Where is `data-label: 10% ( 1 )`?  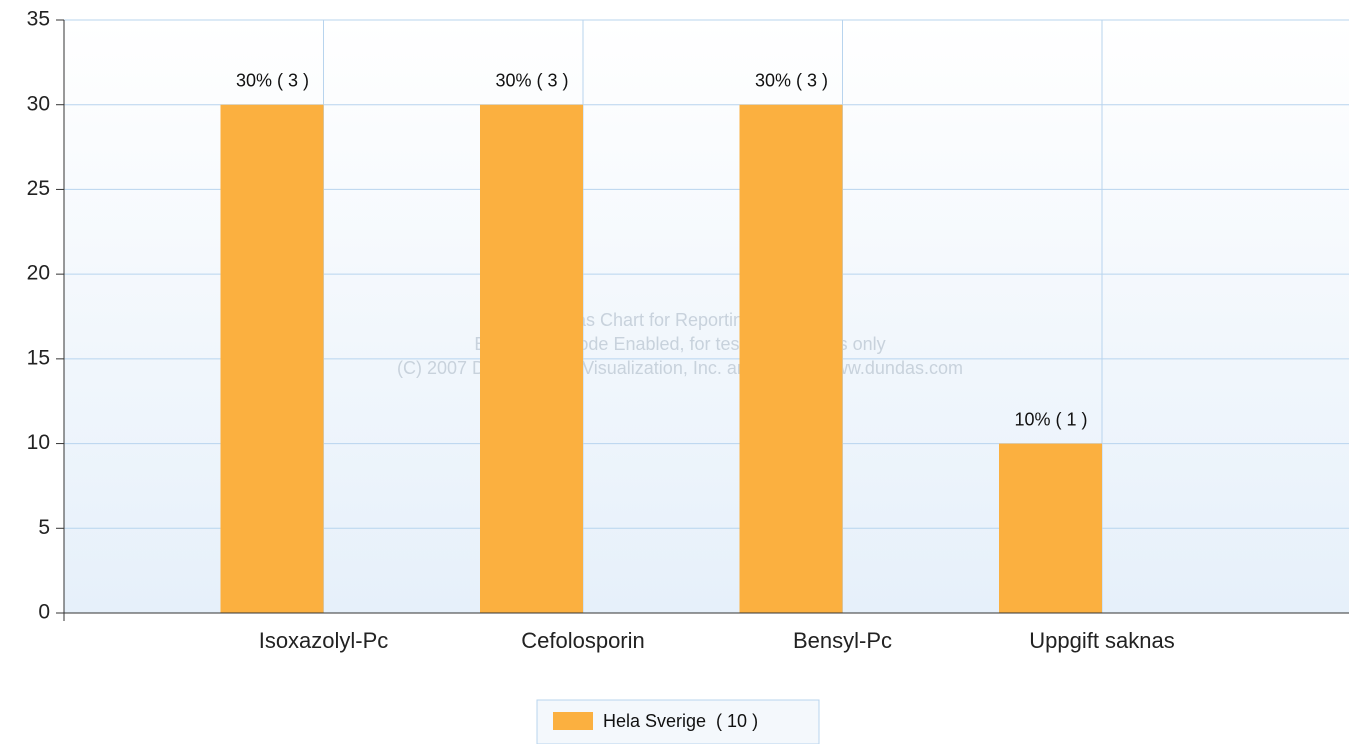
data-label: 10% ( 1 ) is located at coordinates (1050, 419).